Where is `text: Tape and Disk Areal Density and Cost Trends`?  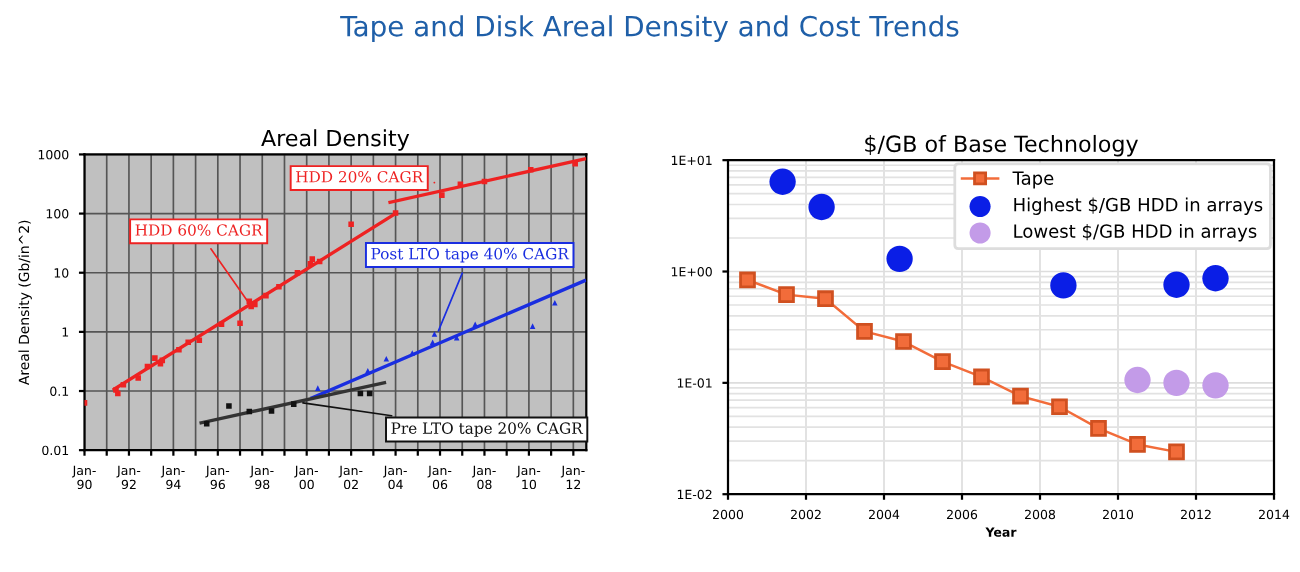
text: Tape and Disk Areal Density and Cost Trends is located at coordinates (649, 29).